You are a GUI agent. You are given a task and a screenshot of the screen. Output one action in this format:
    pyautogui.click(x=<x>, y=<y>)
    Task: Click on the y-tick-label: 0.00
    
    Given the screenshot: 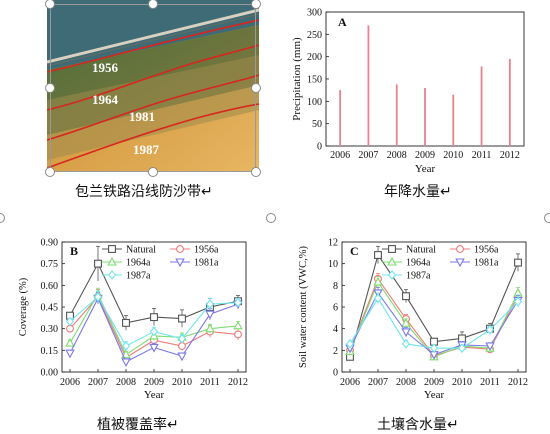 What is the action you would take?
    pyautogui.click(x=50, y=373)
    